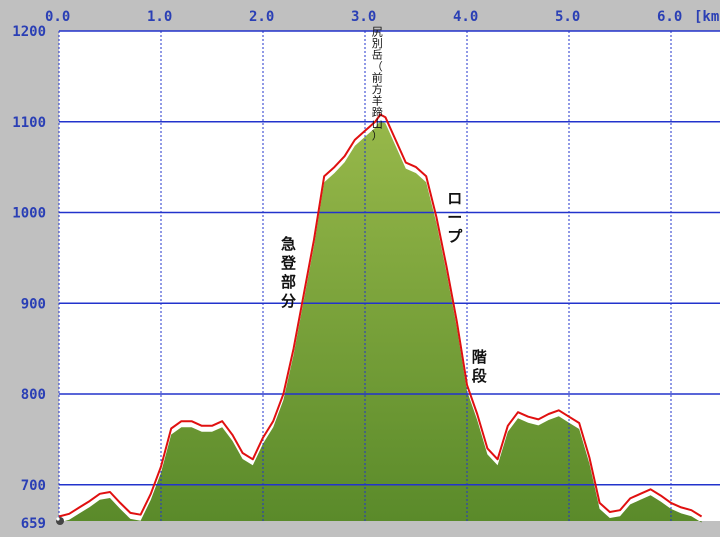 The width and height of the screenshot is (720, 537). Describe the element at coordinates (57, 17) in the screenshot. I see `x-tick-label: 0.0` at that location.